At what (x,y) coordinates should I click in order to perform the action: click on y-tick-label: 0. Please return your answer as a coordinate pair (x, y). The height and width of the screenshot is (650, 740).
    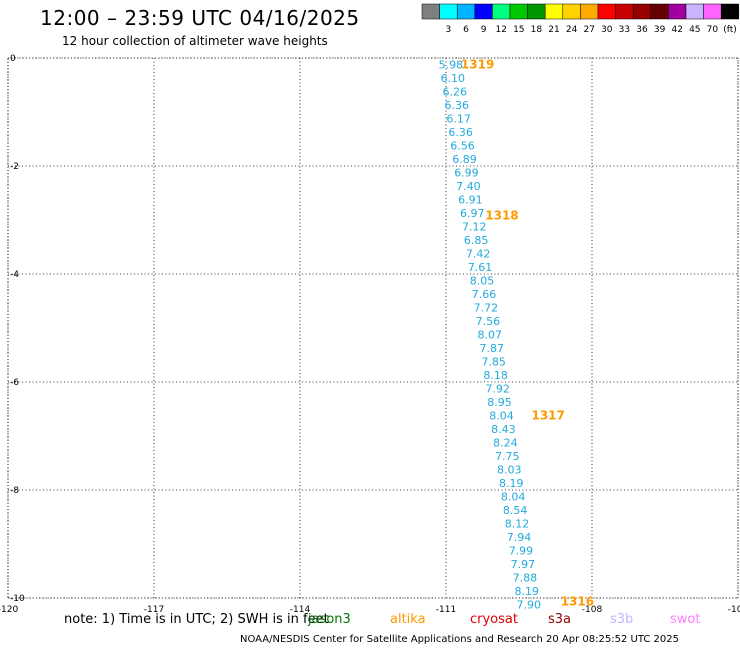
    Looking at the image, I should click on (13, 59).